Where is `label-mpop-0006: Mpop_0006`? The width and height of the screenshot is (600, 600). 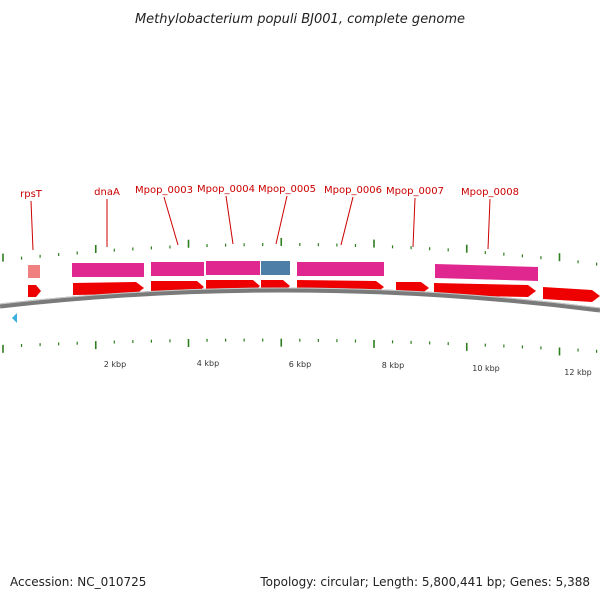 label-mpop-0006: Mpop_0006 is located at coordinates (353, 190).